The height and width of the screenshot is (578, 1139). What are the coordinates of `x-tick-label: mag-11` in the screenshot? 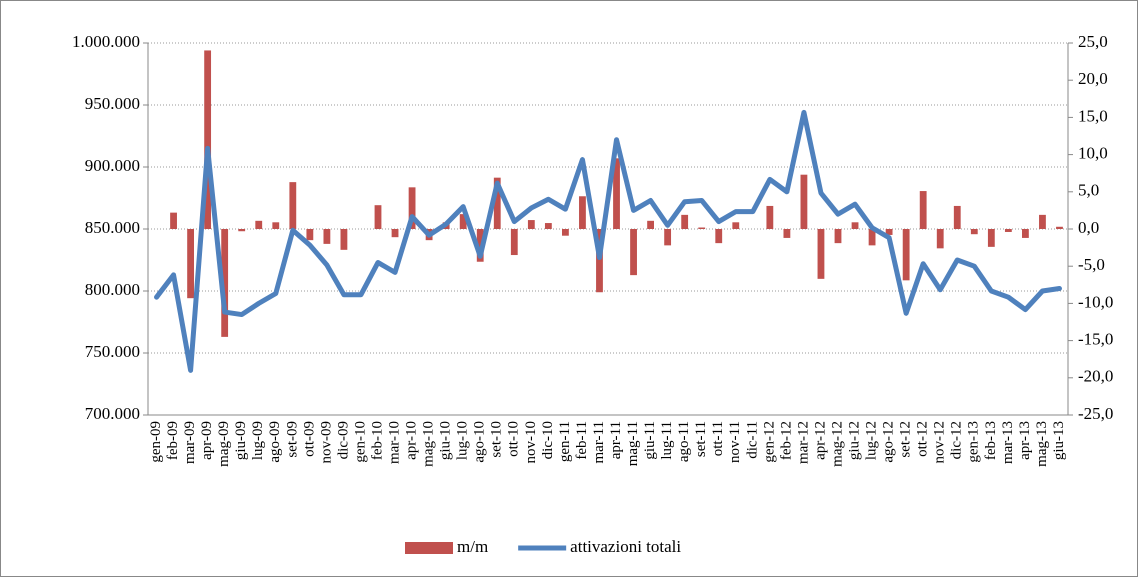 It's located at (633, 443).